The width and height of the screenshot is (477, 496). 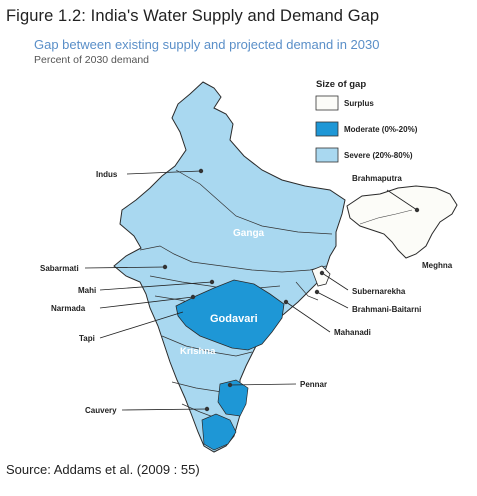 I want to click on callout-brahmaputra: Brahmaputra, so click(x=377, y=178).